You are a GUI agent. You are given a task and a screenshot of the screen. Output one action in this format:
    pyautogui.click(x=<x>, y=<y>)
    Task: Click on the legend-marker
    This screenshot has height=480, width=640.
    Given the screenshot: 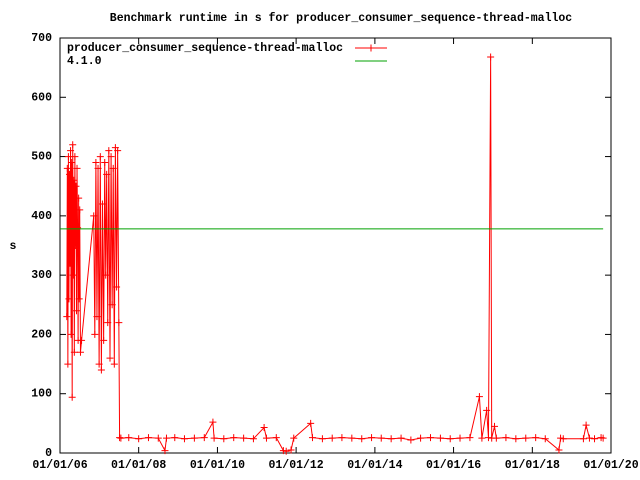 What is the action you would take?
    pyautogui.click(x=371, y=48)
    